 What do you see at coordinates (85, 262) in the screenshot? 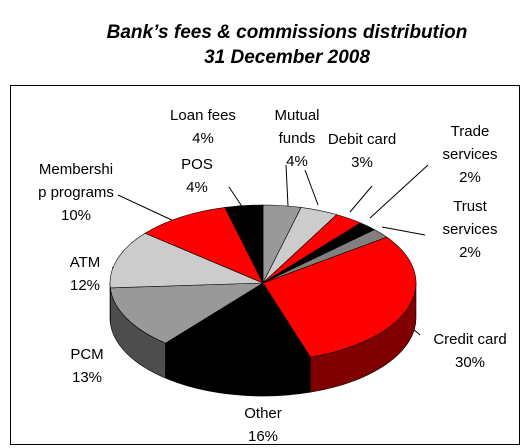
I see `slice-label: ATM` at bounding box center [85, 262].